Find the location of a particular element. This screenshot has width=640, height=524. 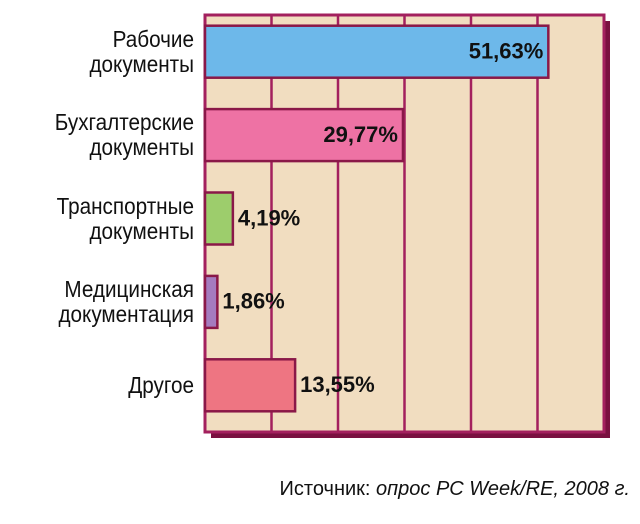

value-label: 1,86% is located at coordinates (253, 301).